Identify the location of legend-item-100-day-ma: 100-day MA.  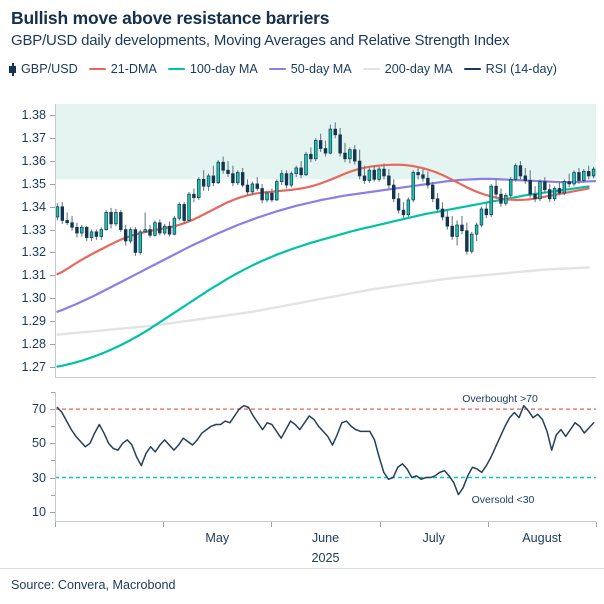
(212, 69).